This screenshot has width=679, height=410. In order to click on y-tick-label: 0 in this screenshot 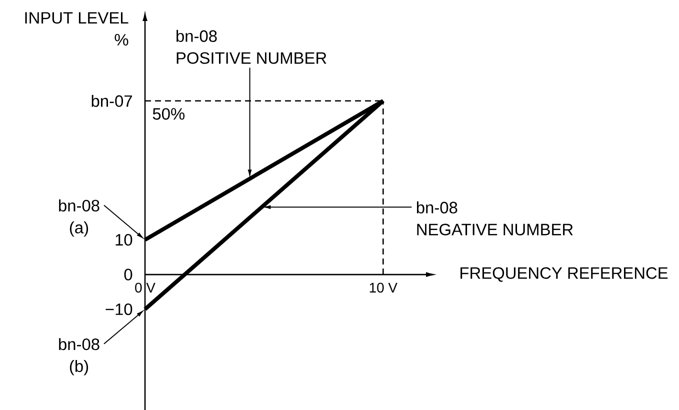, I will do `click(128, 274)`.